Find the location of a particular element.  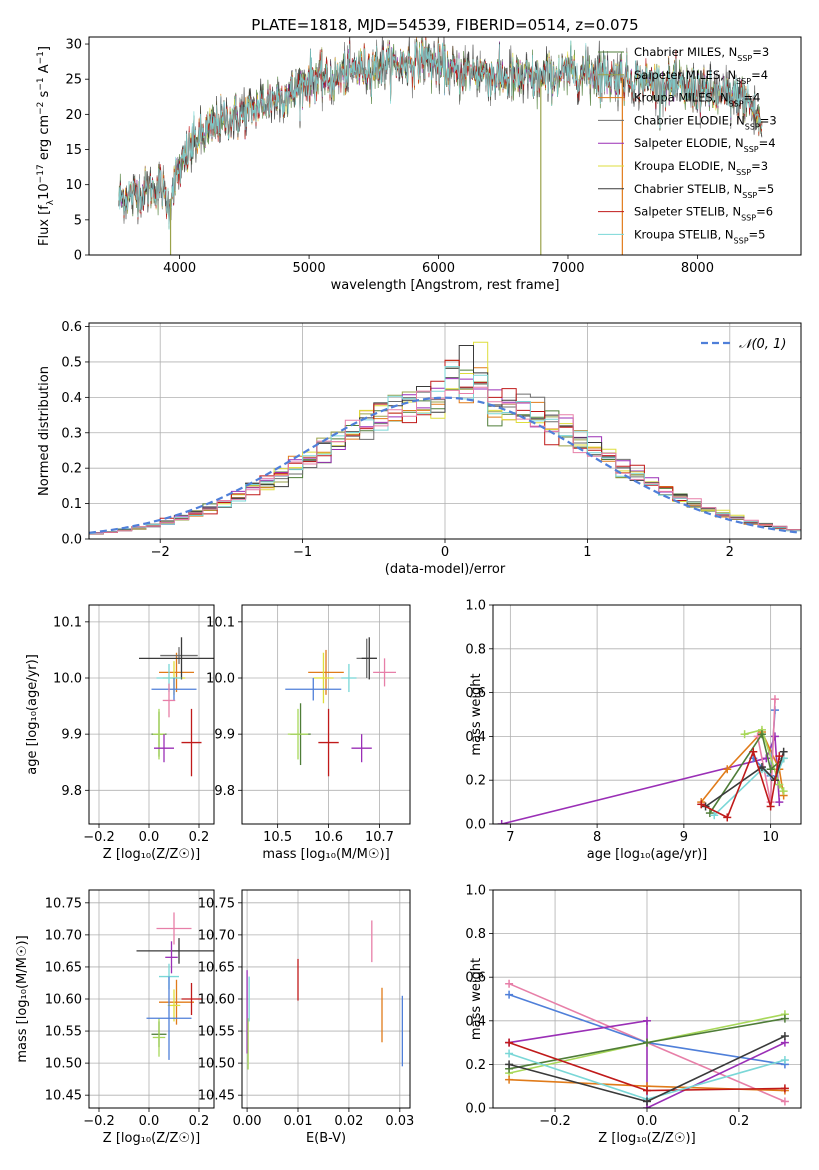

legend-suffix: =5 is located at coordinates (757, 234).